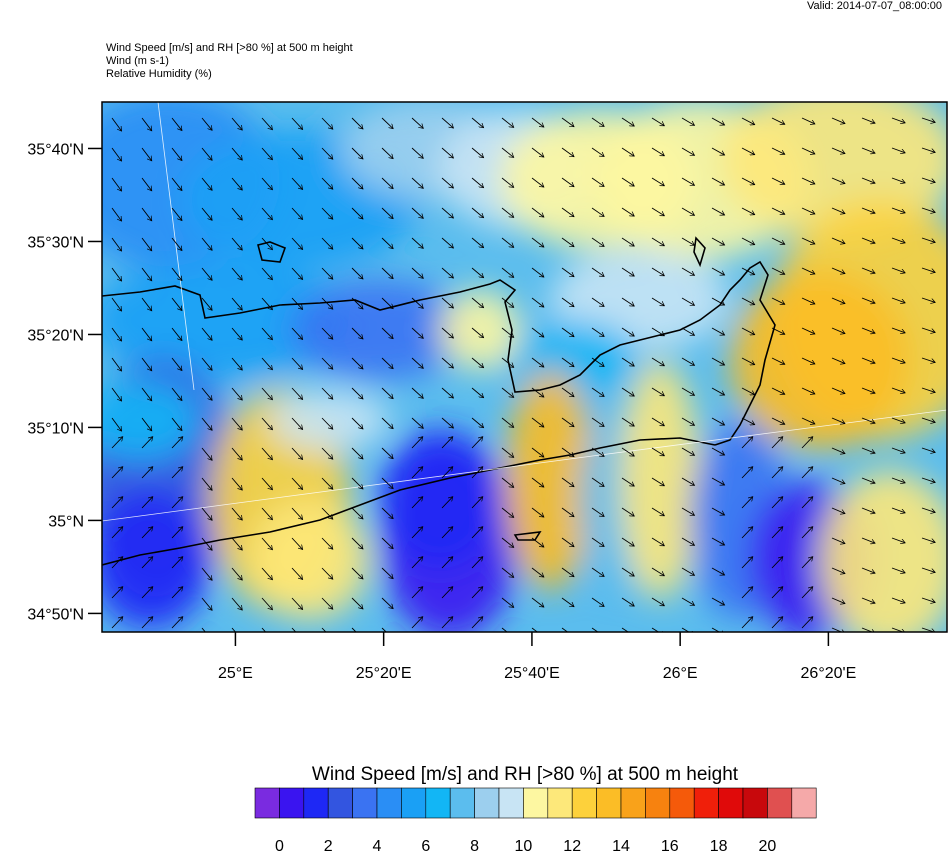 The height and width of the screenshot is (854, 948). I want to click on islet, so click(699, 252).